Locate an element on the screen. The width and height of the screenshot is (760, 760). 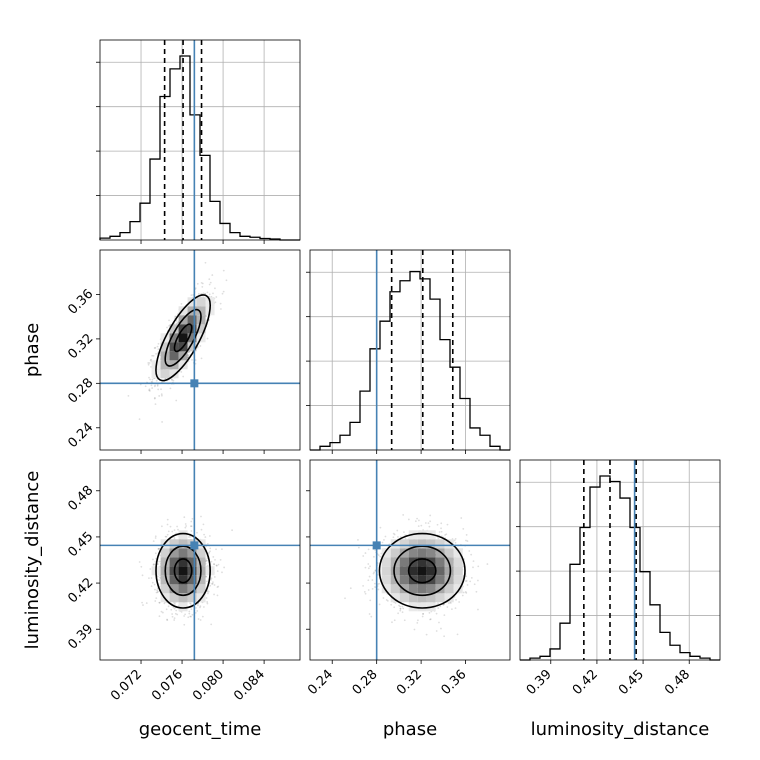
x-tick-label: 0.39 is located at coordinates (539, 682).